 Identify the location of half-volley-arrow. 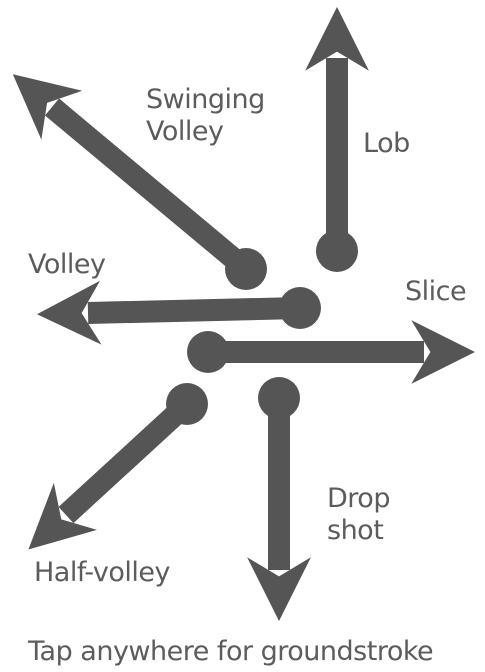
(118, 466).